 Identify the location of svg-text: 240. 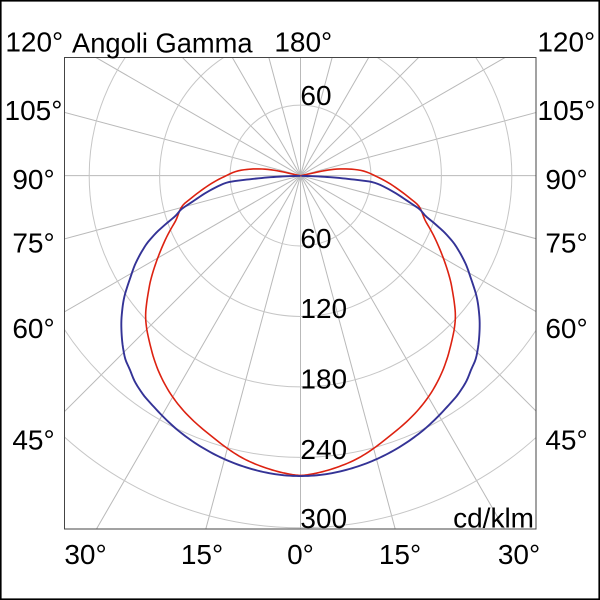
(323, 449).